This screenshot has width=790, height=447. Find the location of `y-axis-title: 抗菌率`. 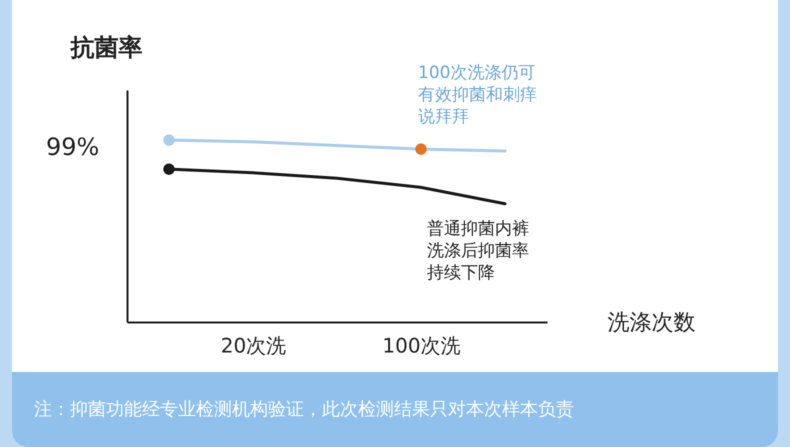

y-axis-title: 抗菌率 is located at coordinates (106, 48).